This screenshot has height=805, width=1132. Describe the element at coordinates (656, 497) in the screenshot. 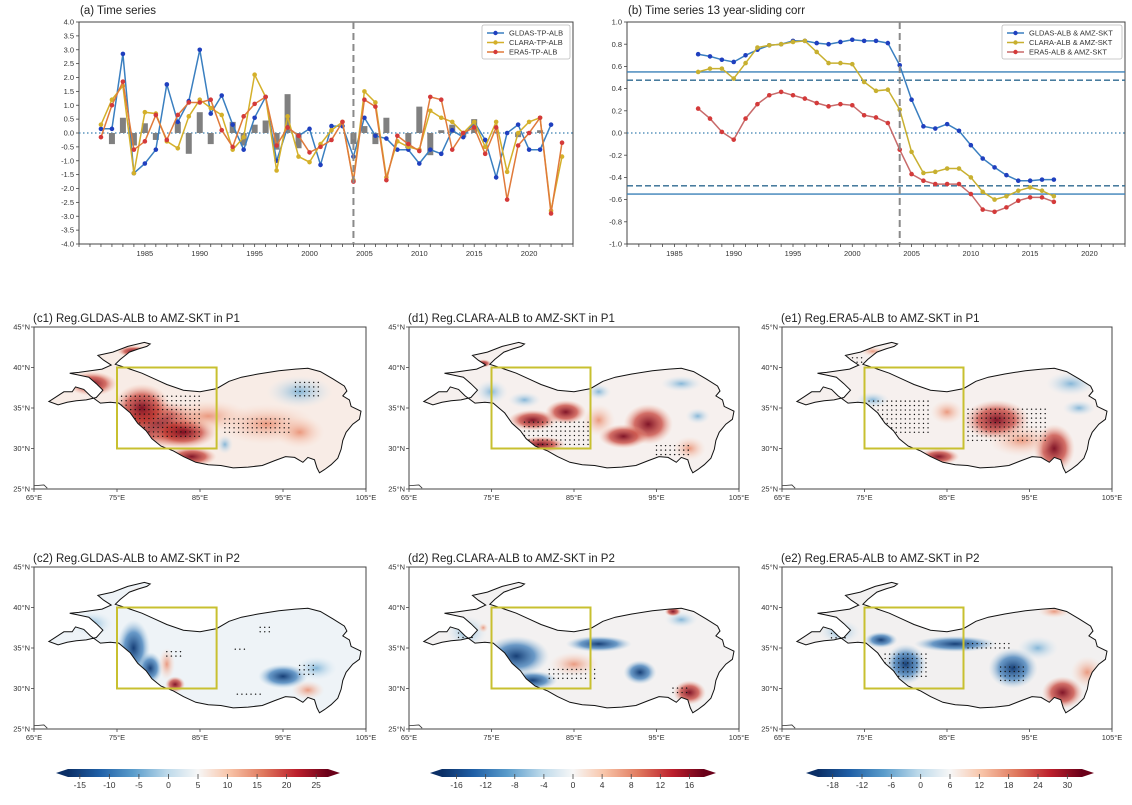

I see `lon-tick-label: 95°E` at that location.